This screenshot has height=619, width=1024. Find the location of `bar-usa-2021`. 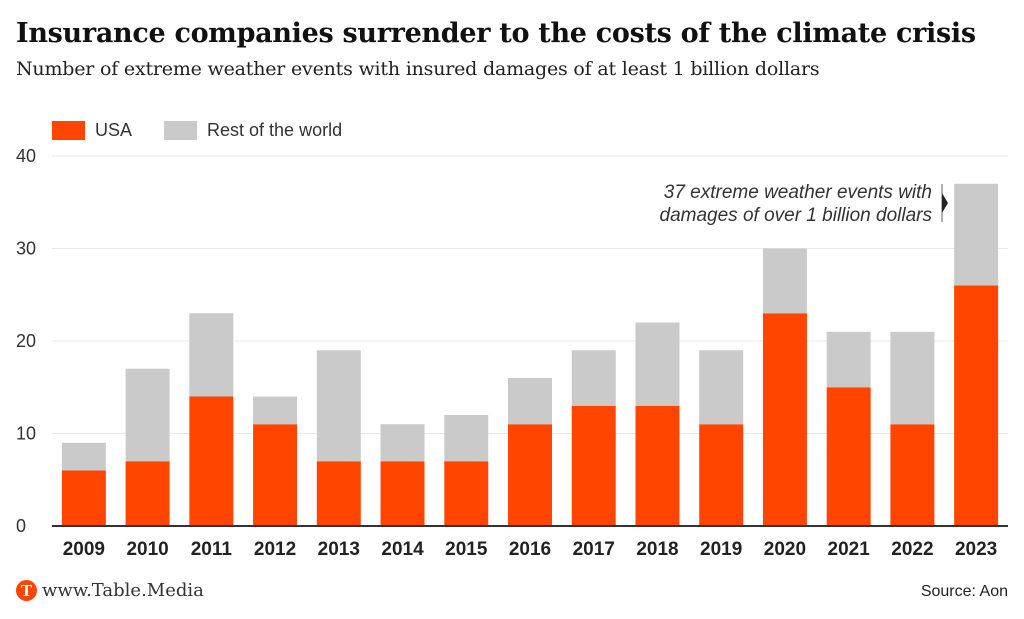

bar-usa-2021 is located at coordinates (848, 456).